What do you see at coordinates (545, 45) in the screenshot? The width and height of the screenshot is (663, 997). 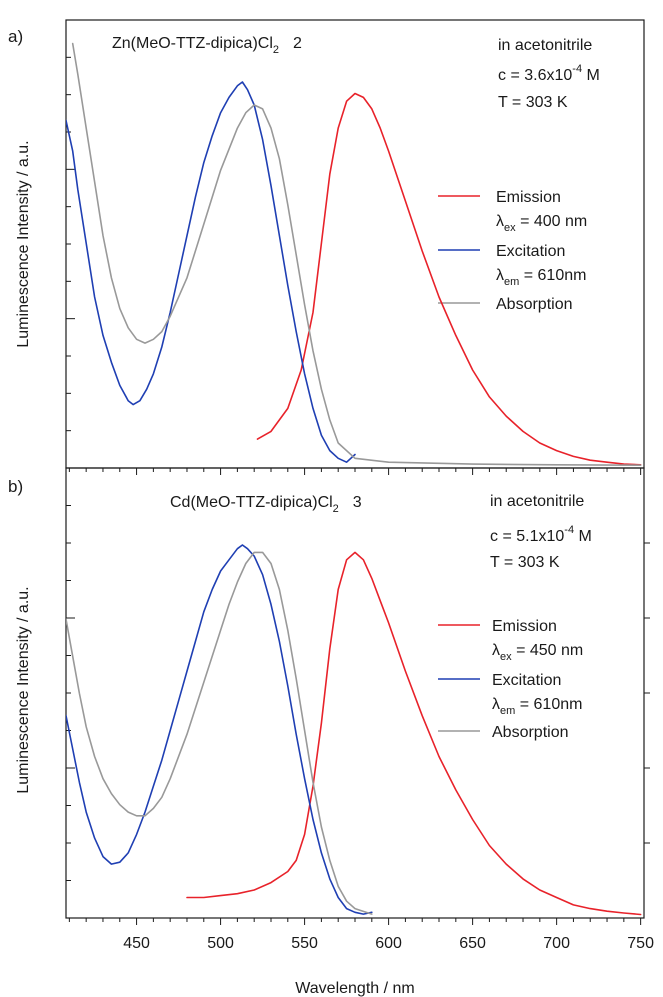 I see `panel-a-solvent: in acetonitrile` at bounding box center [545, 45].